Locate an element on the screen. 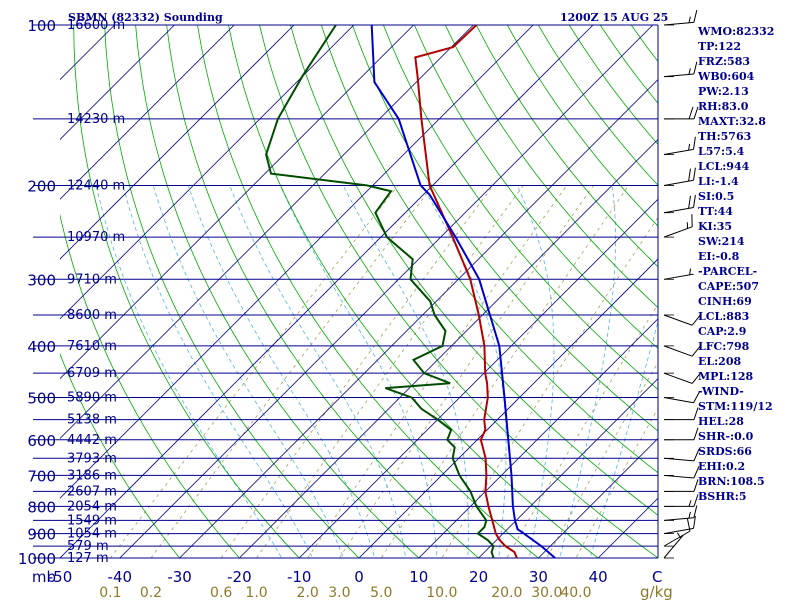 This screenshot has height=600, width=800. height-label: 10970 m is located at coordinates (96, 237).